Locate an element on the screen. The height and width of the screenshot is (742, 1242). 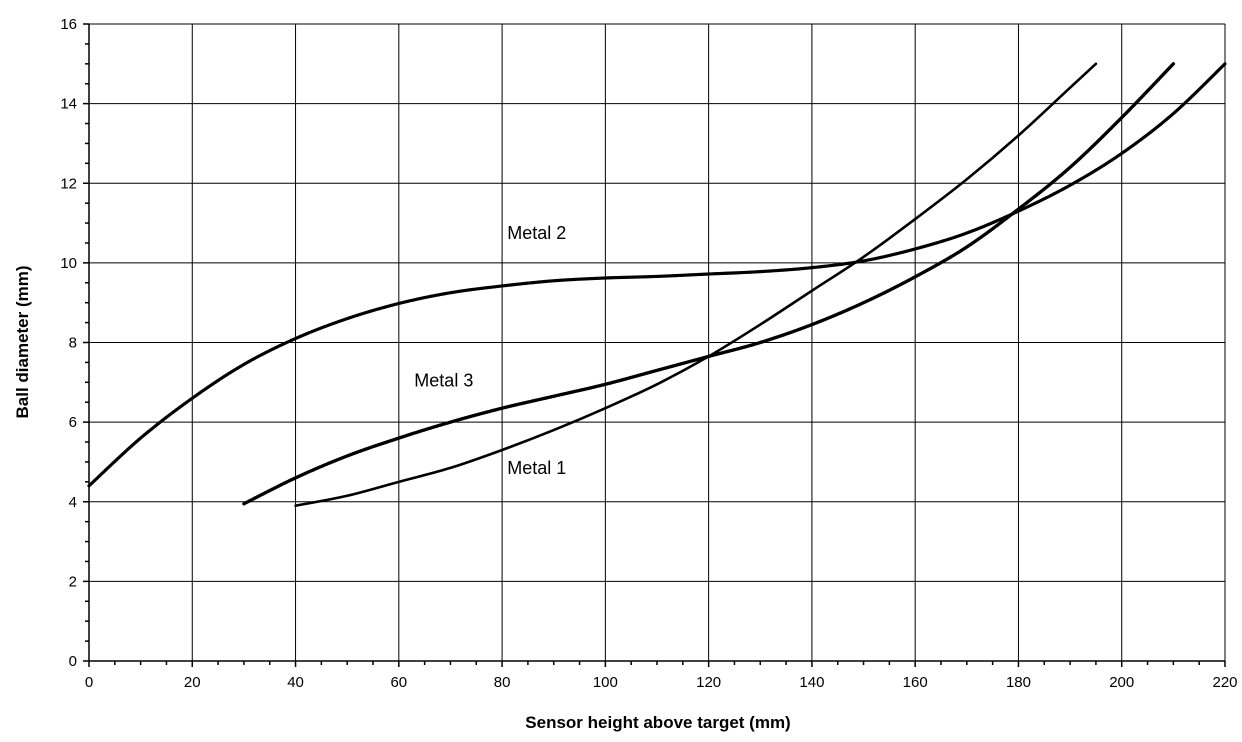
x-tick-label: 80 is located at coordinates (502, 682).